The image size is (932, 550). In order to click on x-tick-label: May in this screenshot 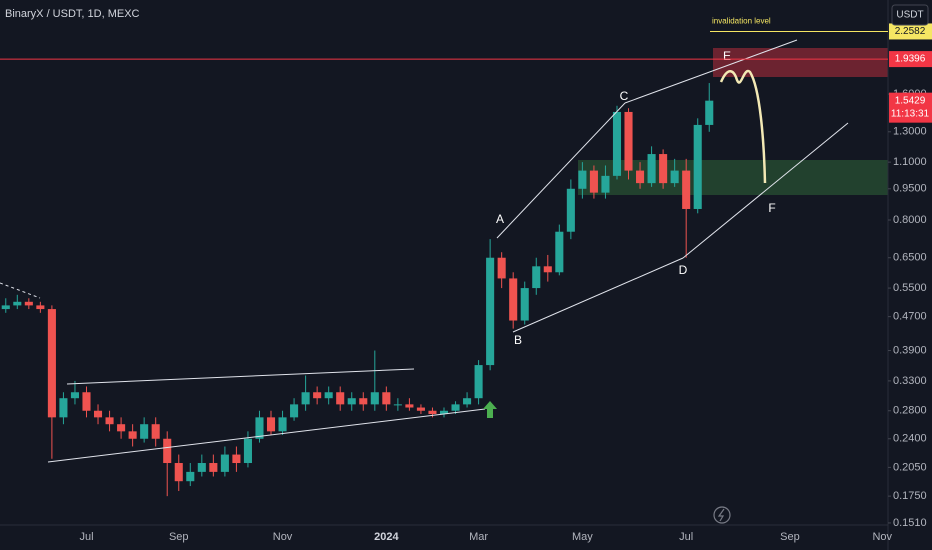, I will do `click(582, 537)`.